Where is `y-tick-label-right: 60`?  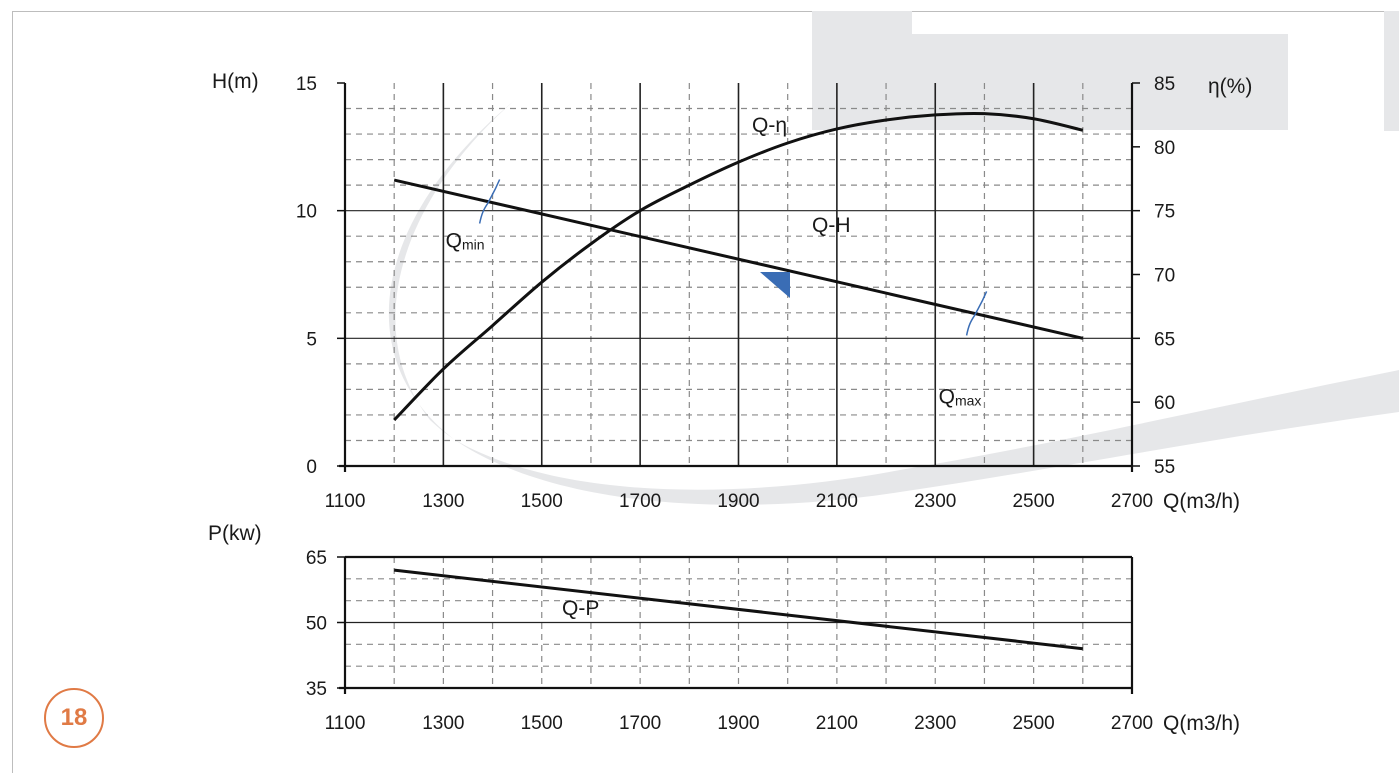
y-tick-label-right: 60 is located at coordinates (1164, 403).